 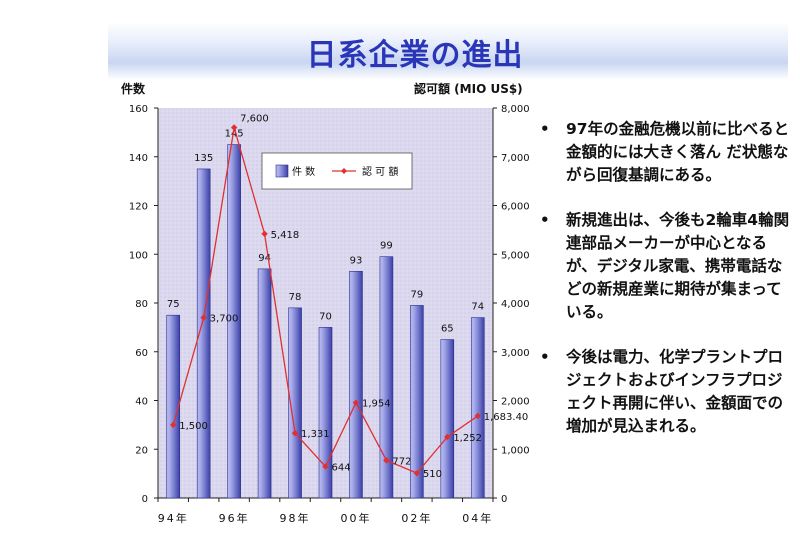 I want to click on line-data-label: 1,331, so click(x=315, y=434).